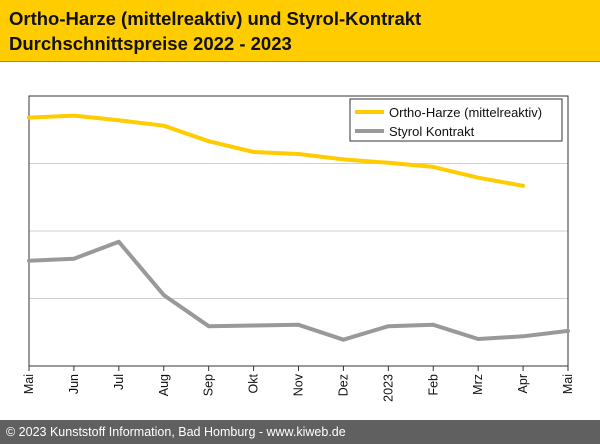  Describe the element at coordinates (164, 385) in the screenshot. I see `x-tick-label: Aug` at that location.